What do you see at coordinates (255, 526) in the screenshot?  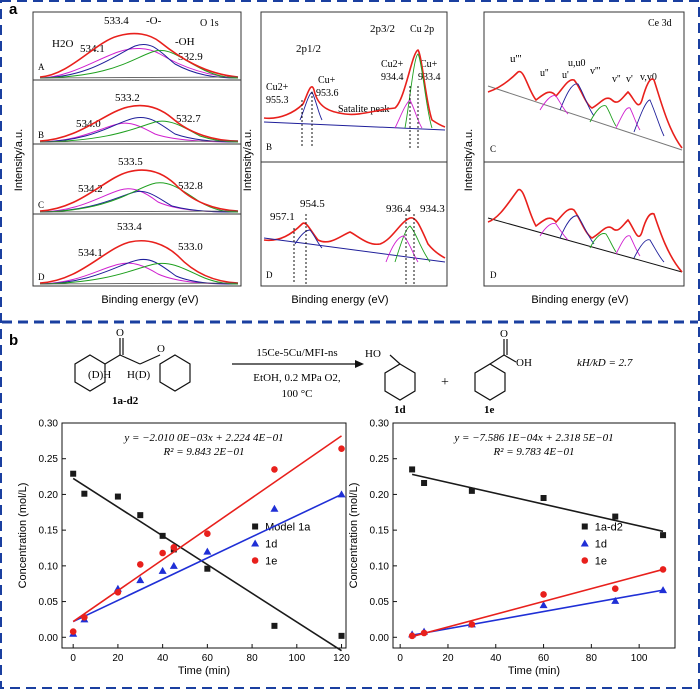 I see `left-legend-marker-model-1a` at bounding box center [255, 526].